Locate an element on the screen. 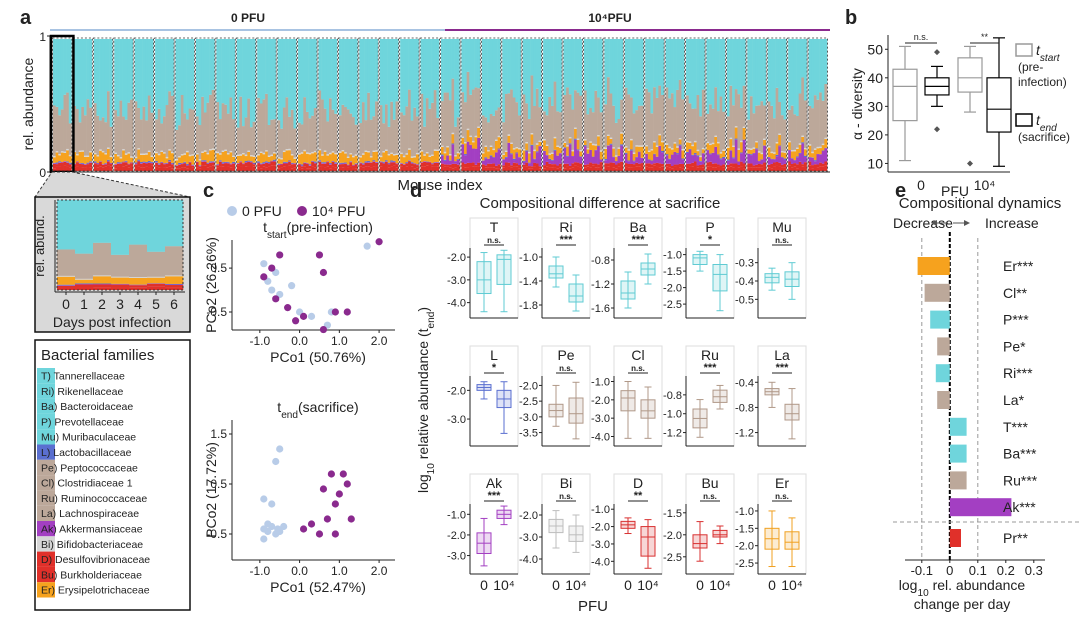 The image size is (1084, 621). legend-label: Mu) Muribaculaceae is located at coordinates (88, 438).